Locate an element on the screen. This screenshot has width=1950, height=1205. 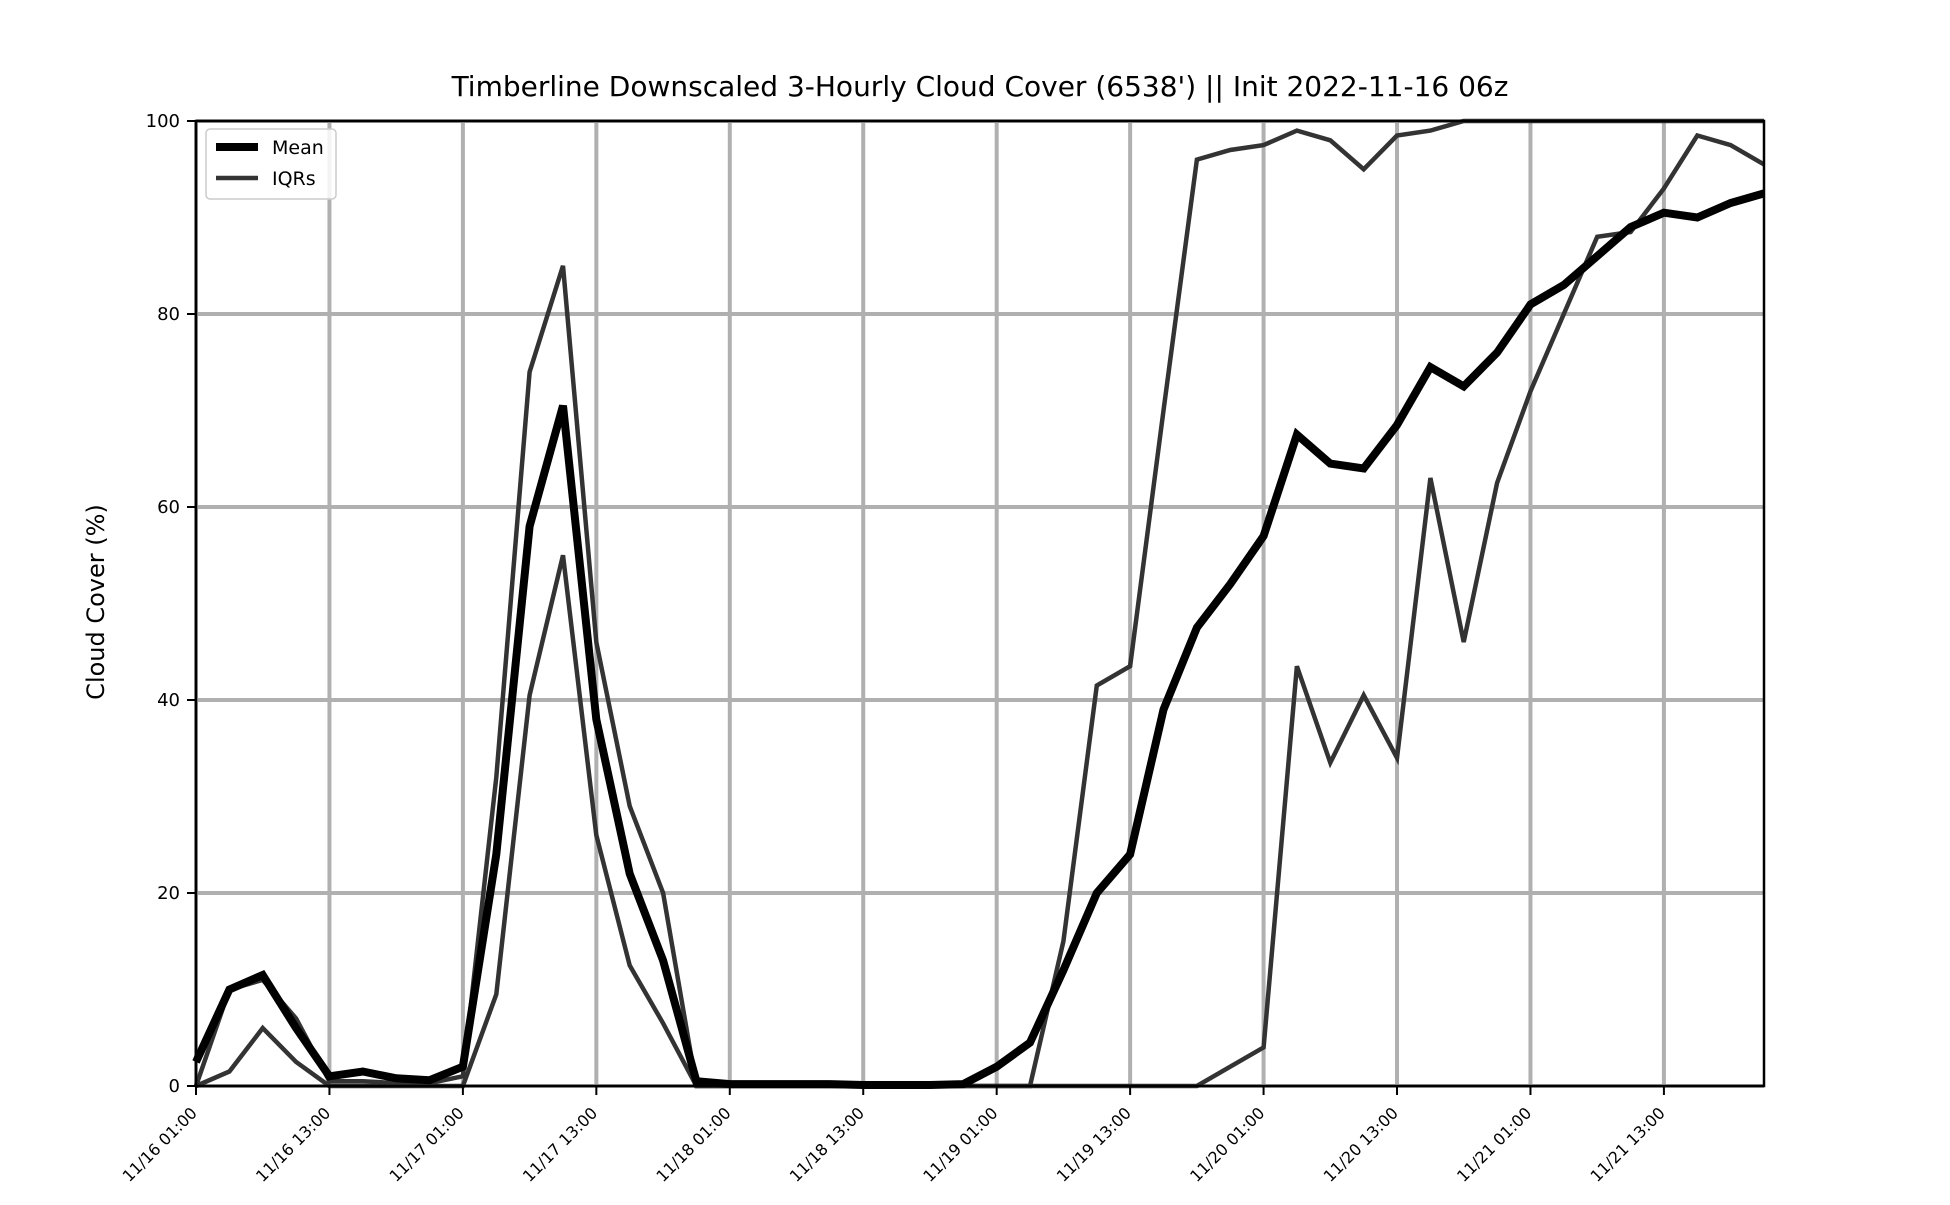
x-tick-label: 11/20 01:00 is located at coordinates (1227, 1144).